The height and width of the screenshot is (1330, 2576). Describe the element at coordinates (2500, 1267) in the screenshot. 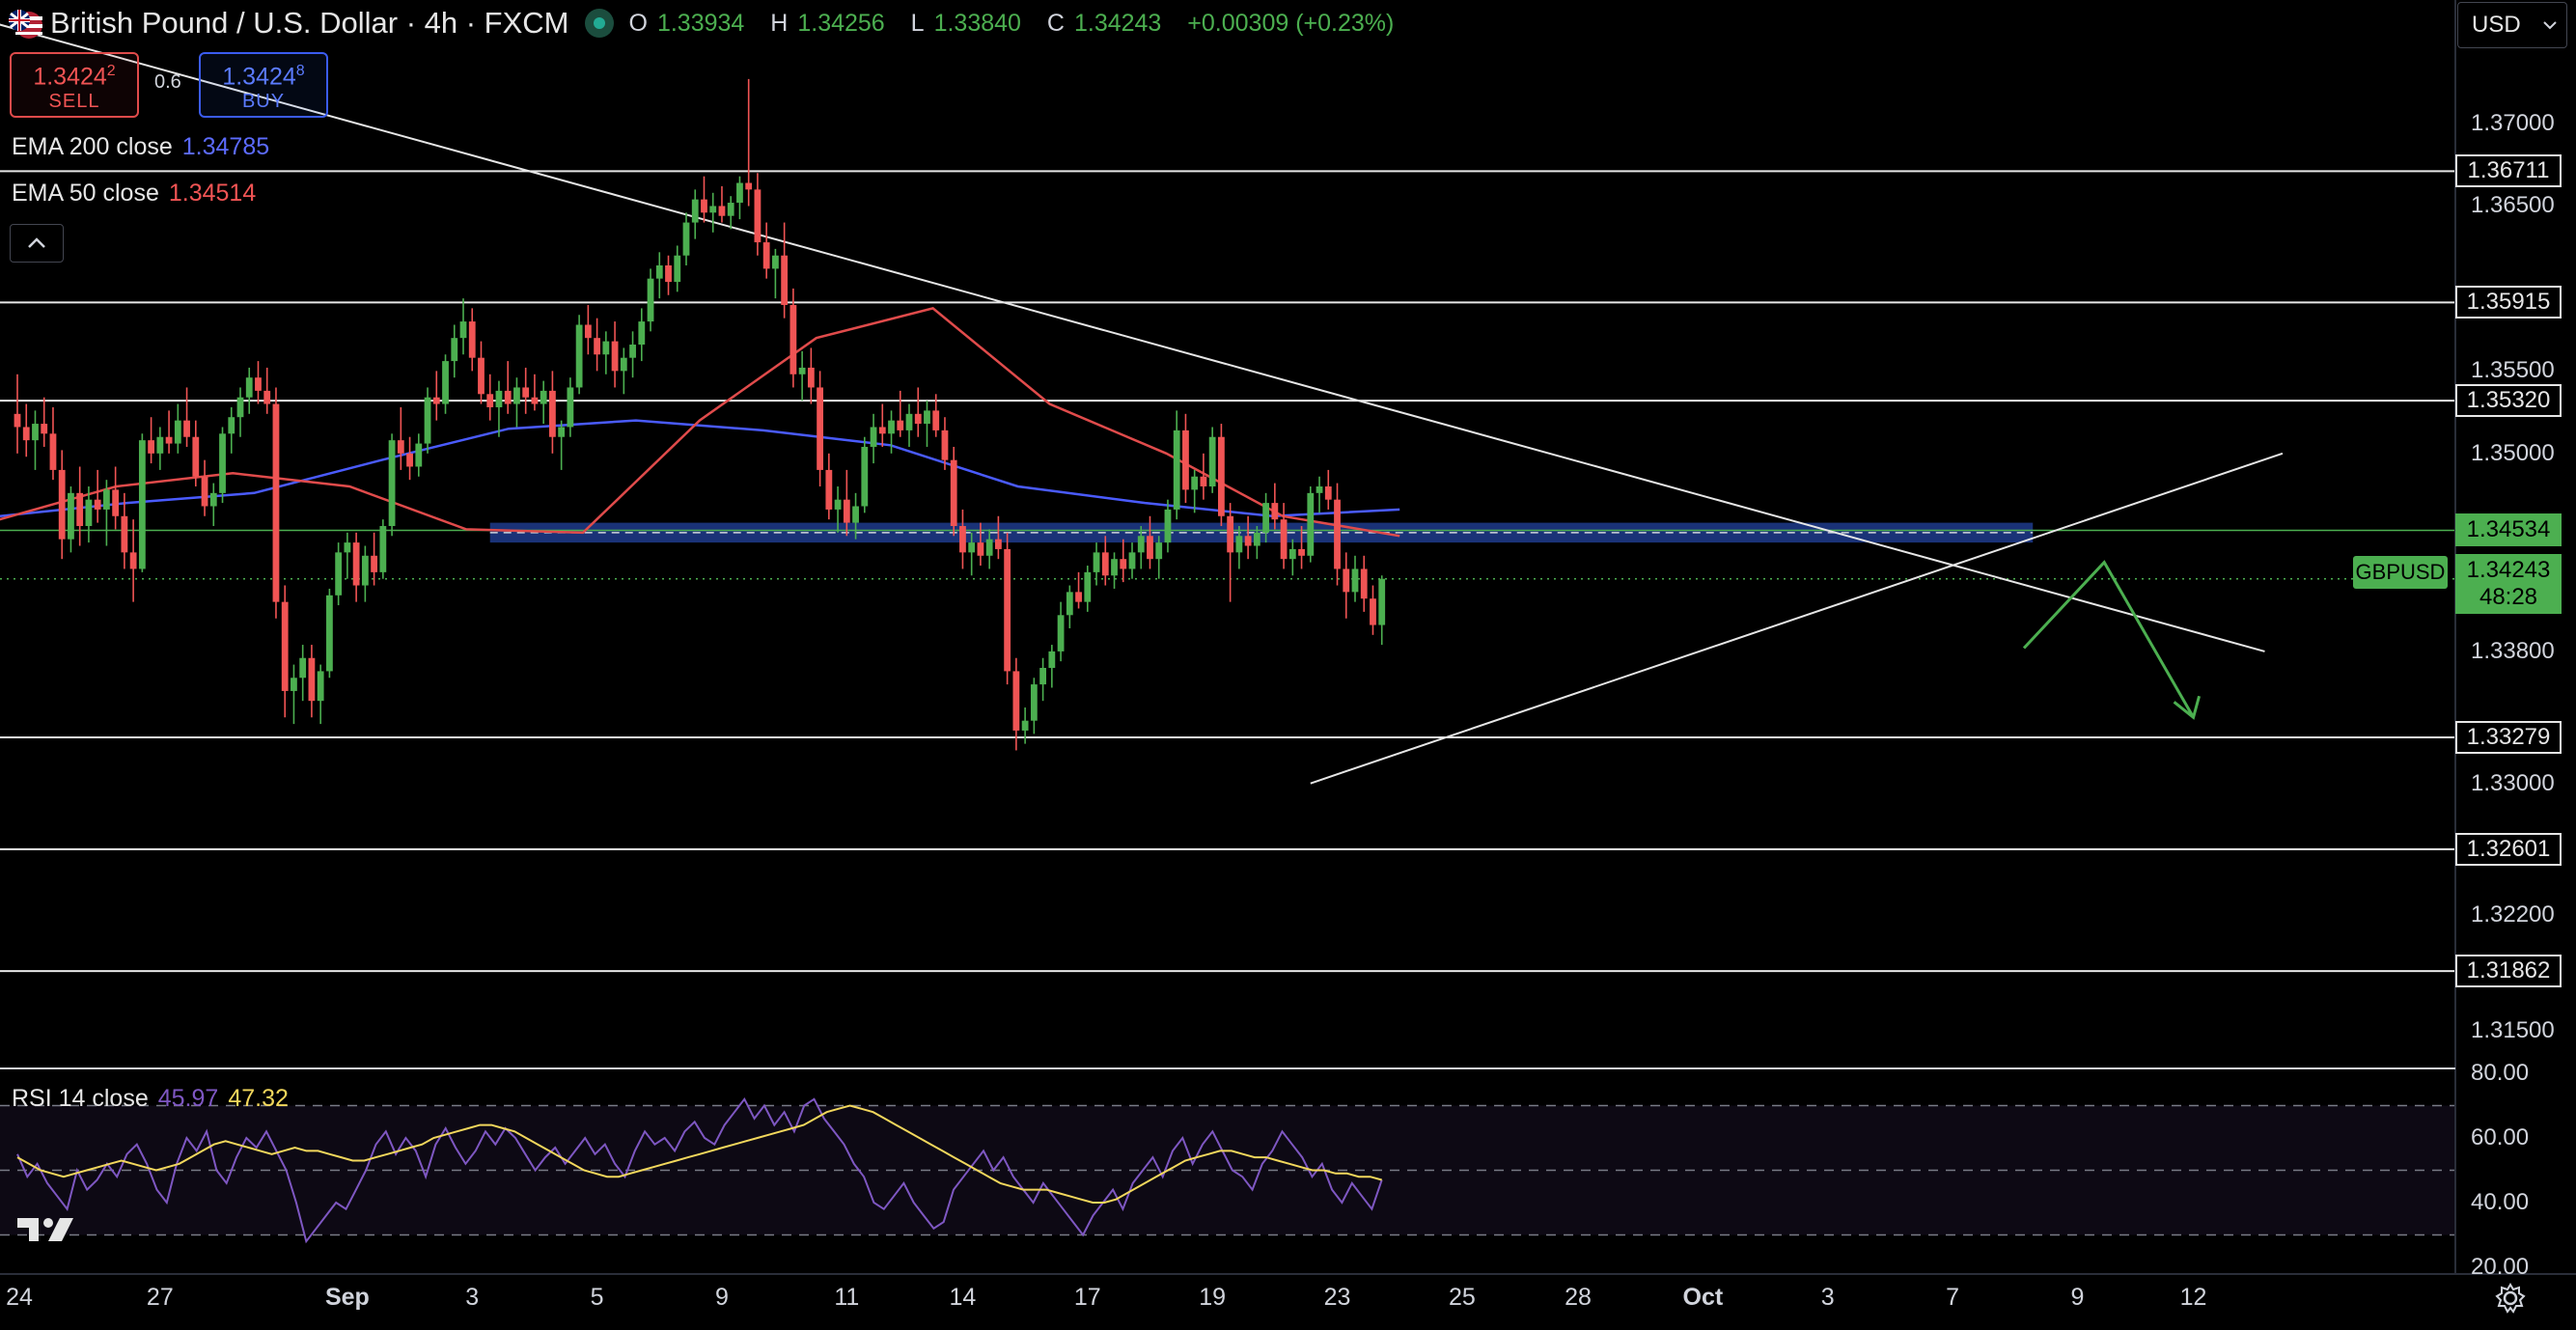

I see `rsi-tick-label: 20.00` at that location.